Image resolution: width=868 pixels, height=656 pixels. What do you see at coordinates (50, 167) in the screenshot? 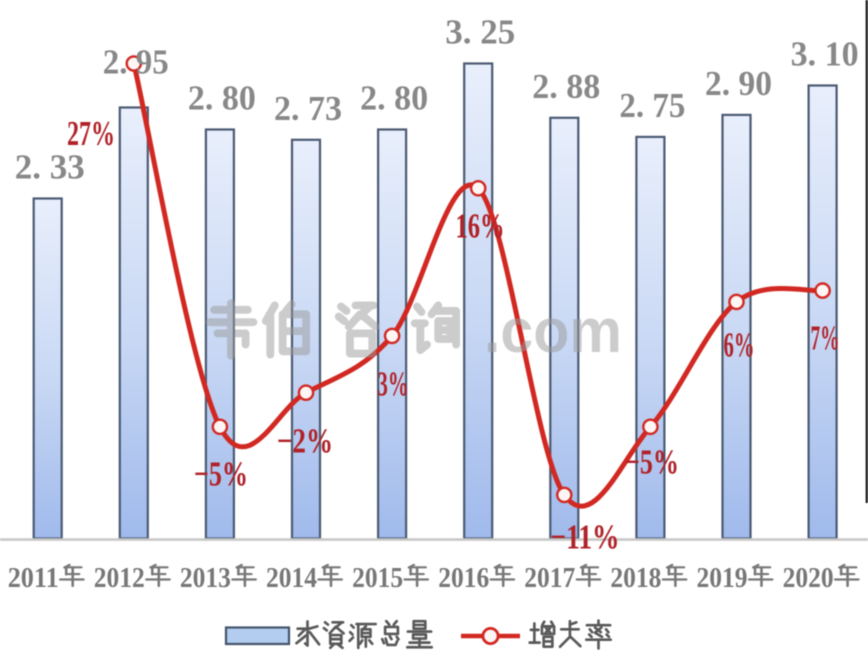
I see `svg-text: 2. 33` at bounding box center [50, 167].